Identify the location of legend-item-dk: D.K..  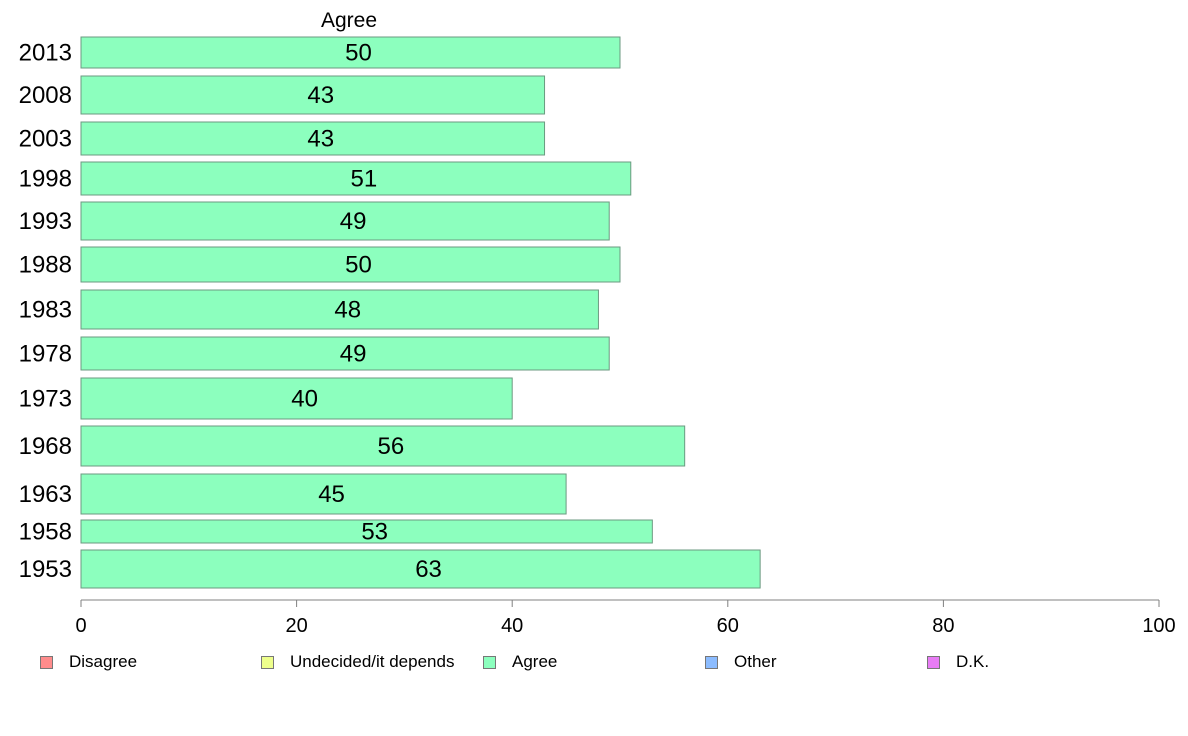
(958, 662).